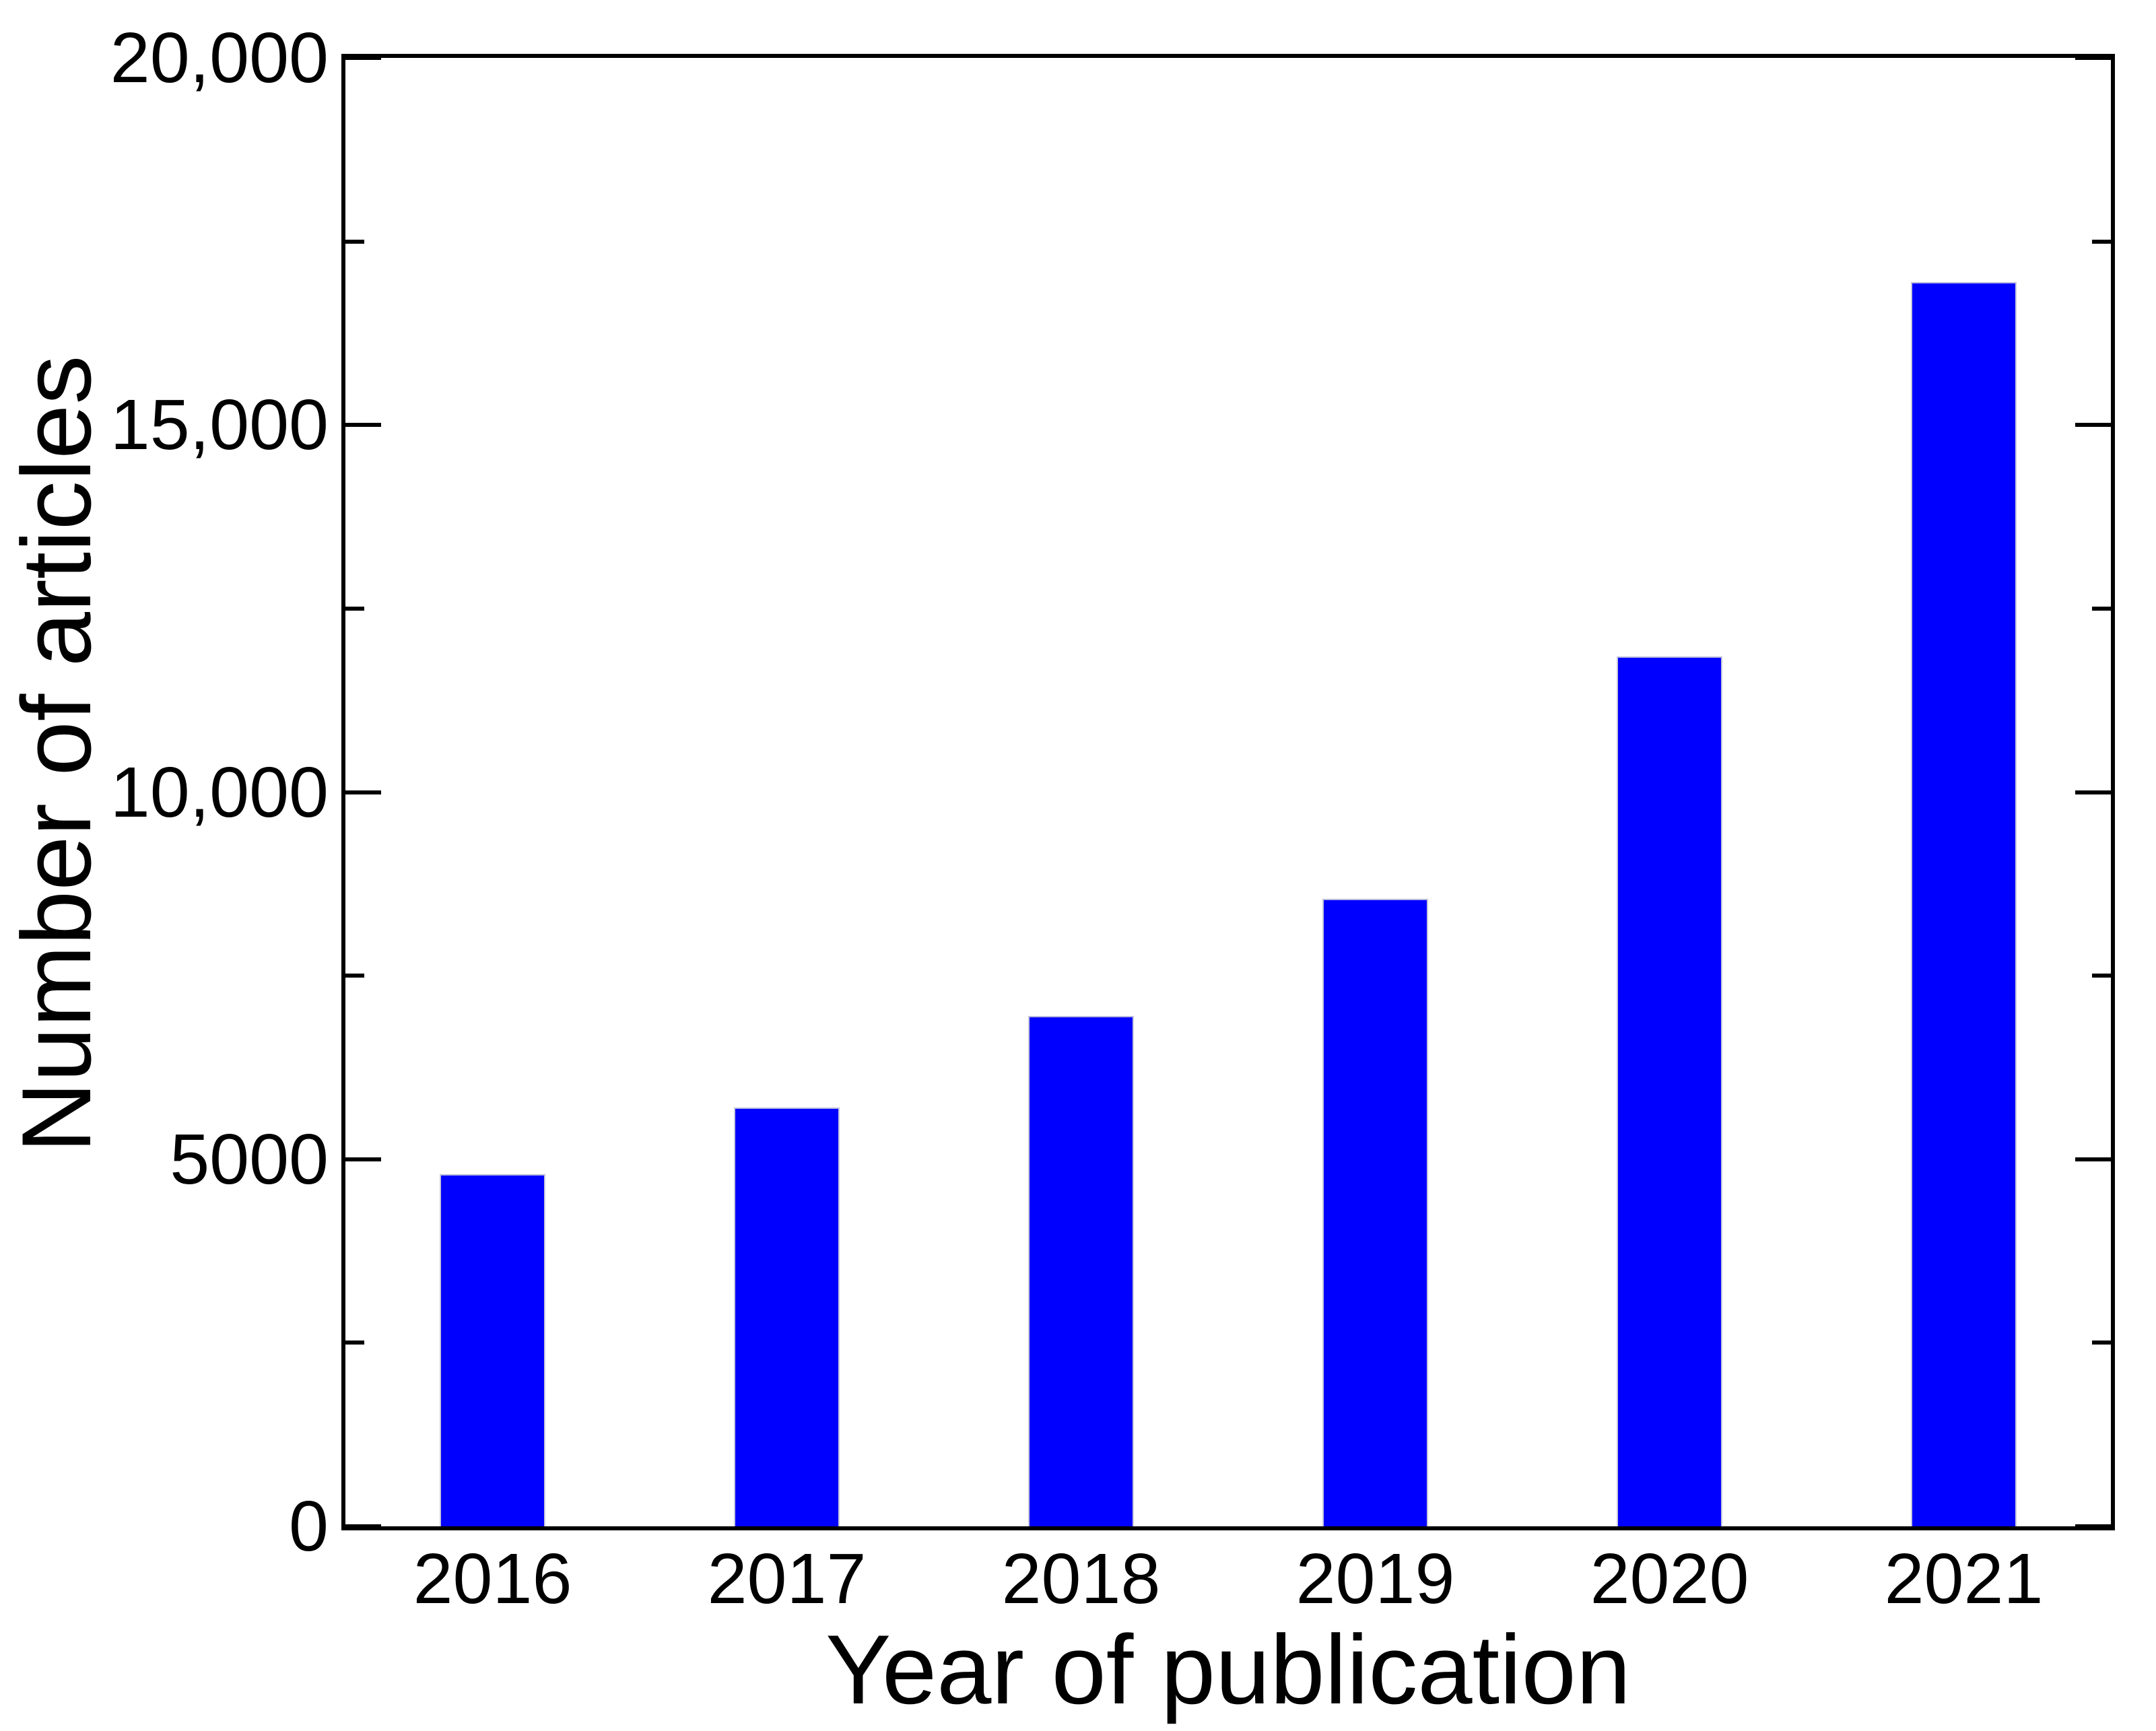 The image size is (2156, 1731). I want to click on x-tick-label-2016: 2016, so click(492, 1579).